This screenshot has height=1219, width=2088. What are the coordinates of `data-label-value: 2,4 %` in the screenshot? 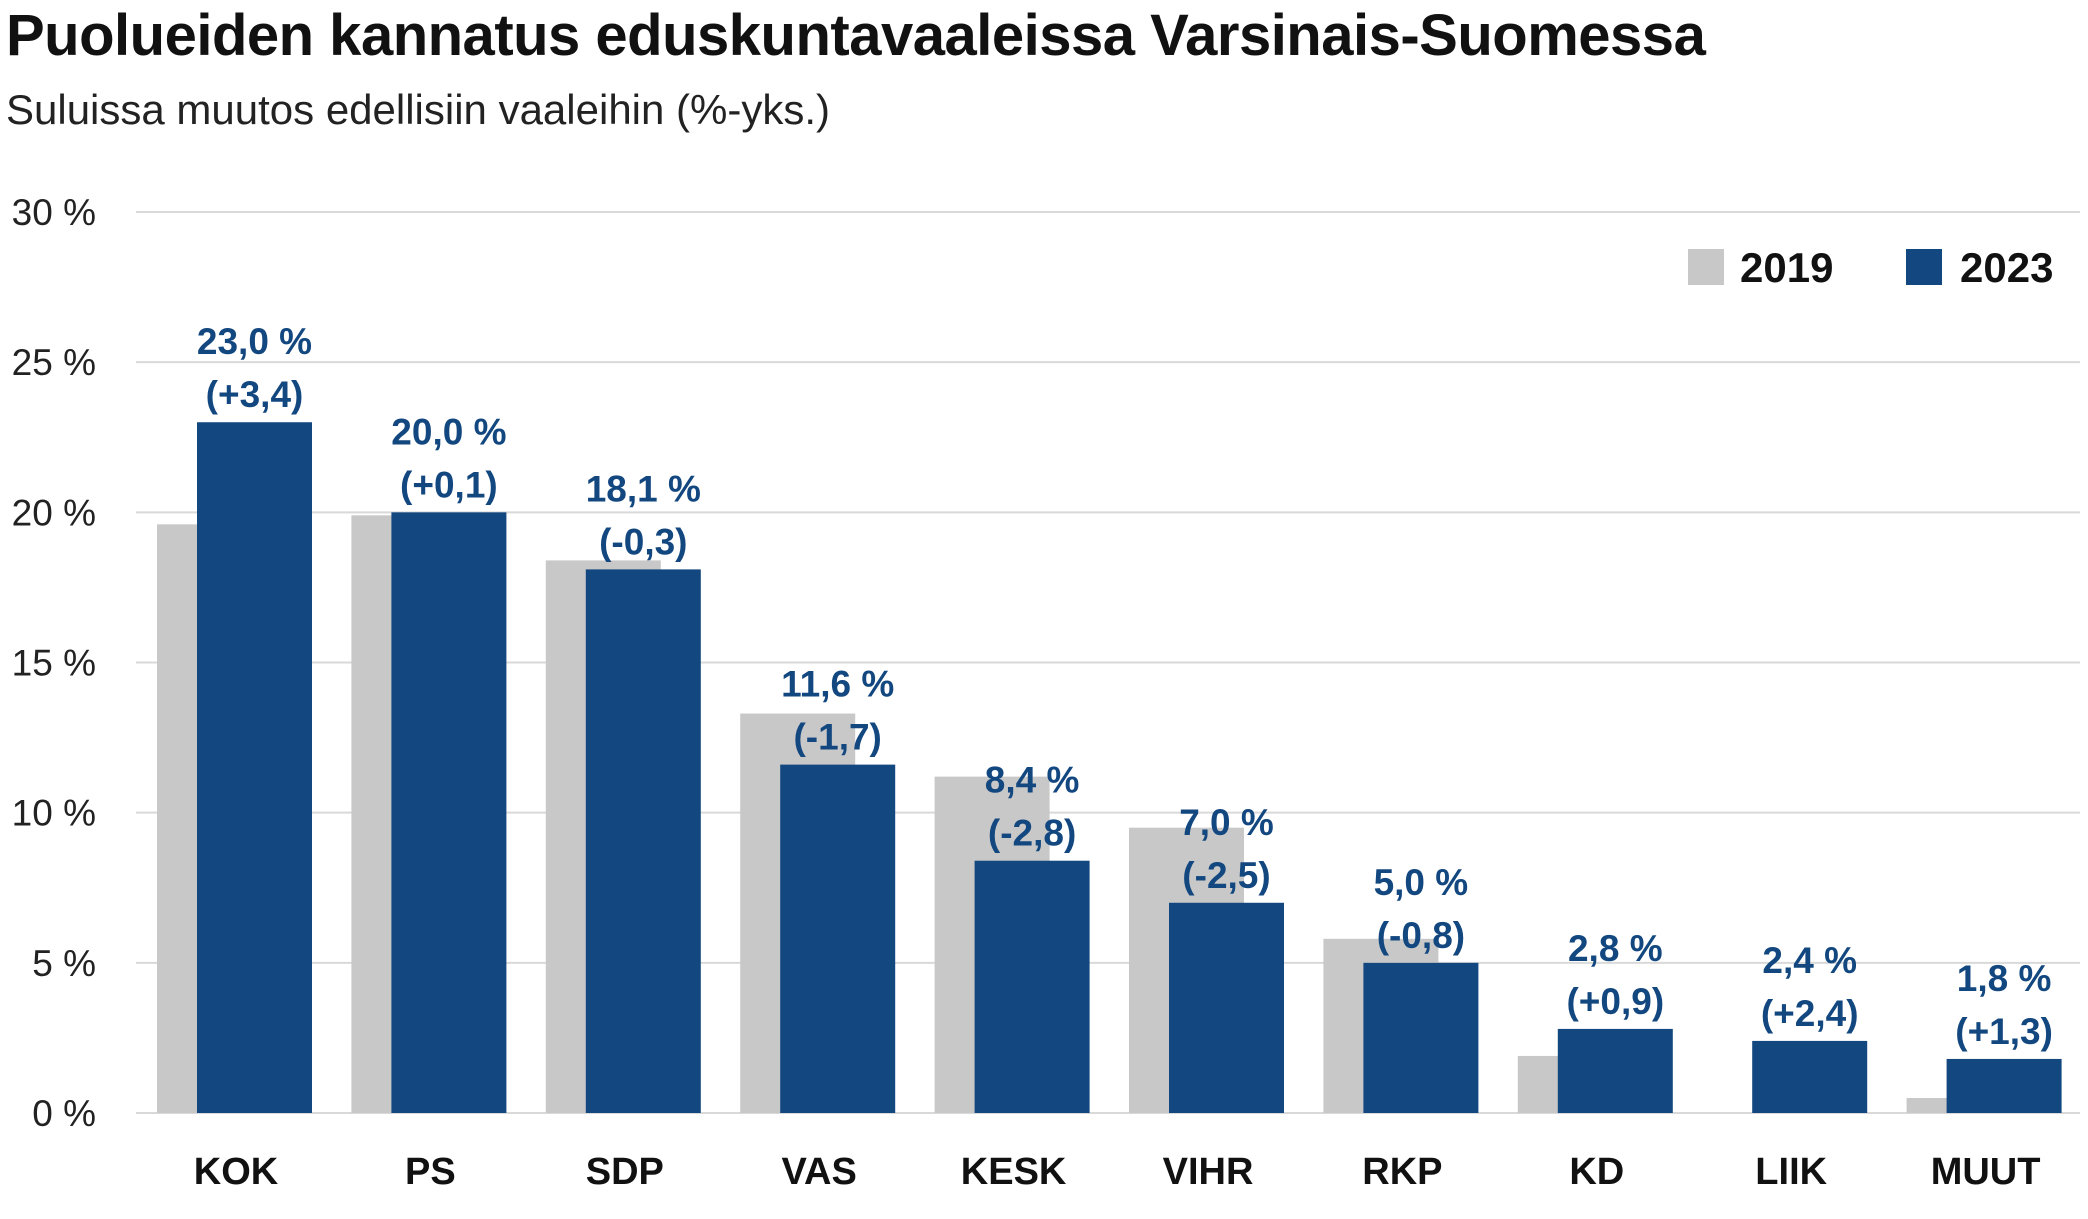 It's located at (1809, 960).